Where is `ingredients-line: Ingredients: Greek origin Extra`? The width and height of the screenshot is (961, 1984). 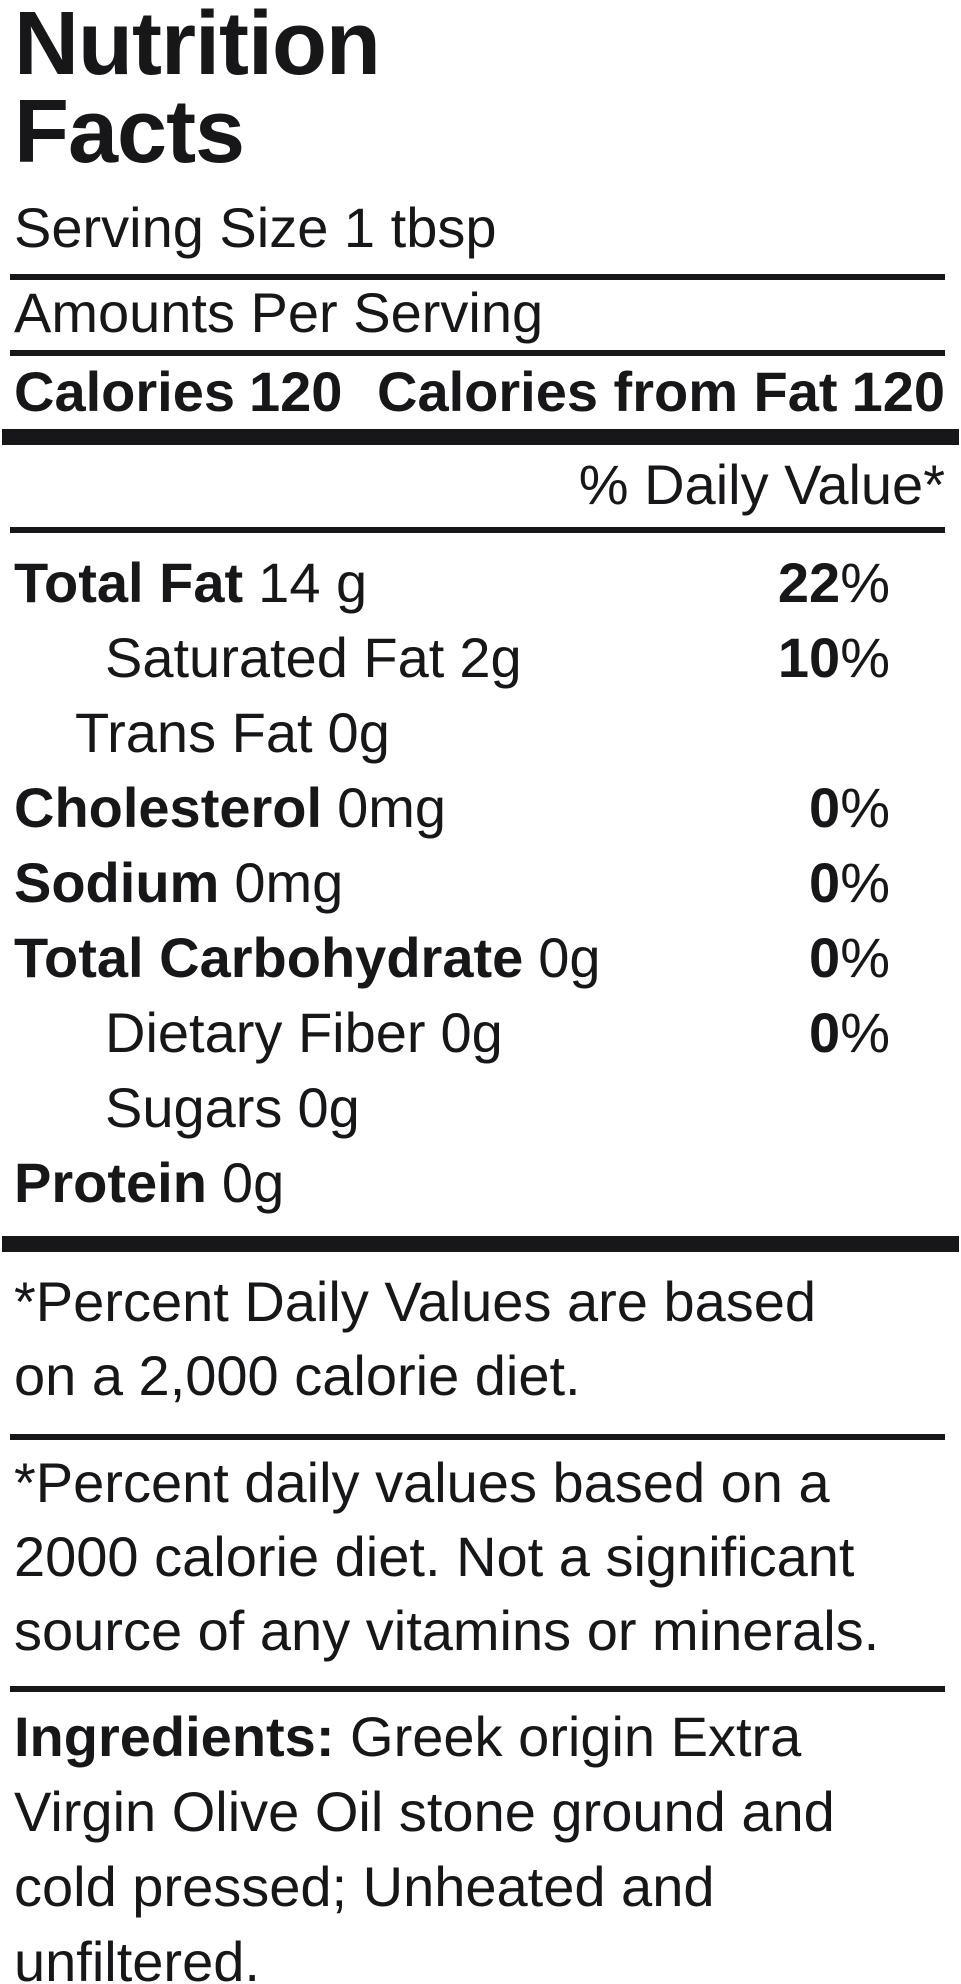 ingredients-line: Ingredients: Greek origin Extra is located at coordinates (408, 1736).